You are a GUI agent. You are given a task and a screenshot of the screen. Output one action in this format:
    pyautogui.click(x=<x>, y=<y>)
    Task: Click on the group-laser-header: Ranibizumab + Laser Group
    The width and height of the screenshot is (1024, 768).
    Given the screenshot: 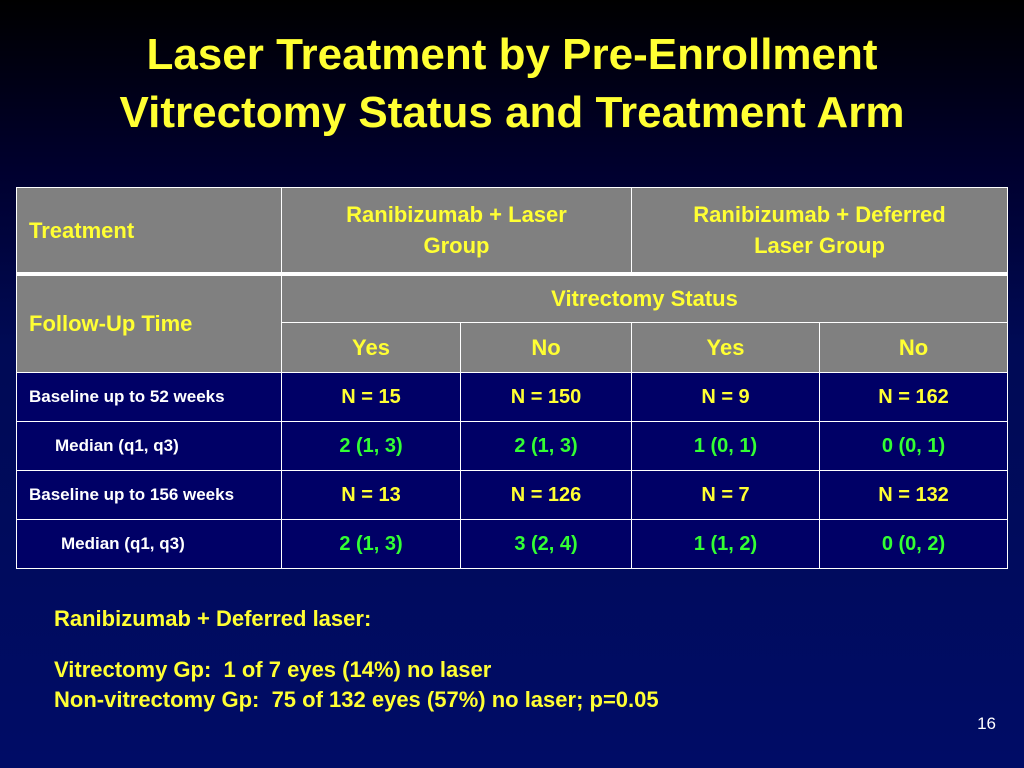 What is the action you would take?
    pyautogui.click(x=456, y=231)
    